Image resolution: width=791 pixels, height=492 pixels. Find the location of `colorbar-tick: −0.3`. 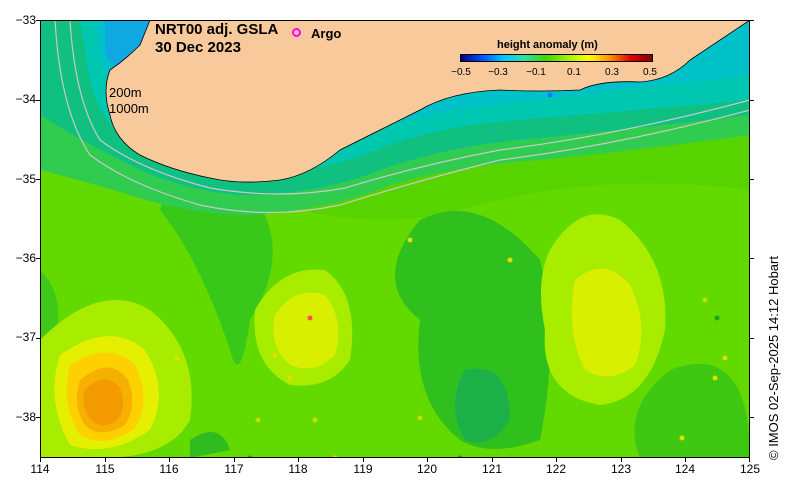

colorbar-tick: −0.3 is located at coordinates (498, 72).